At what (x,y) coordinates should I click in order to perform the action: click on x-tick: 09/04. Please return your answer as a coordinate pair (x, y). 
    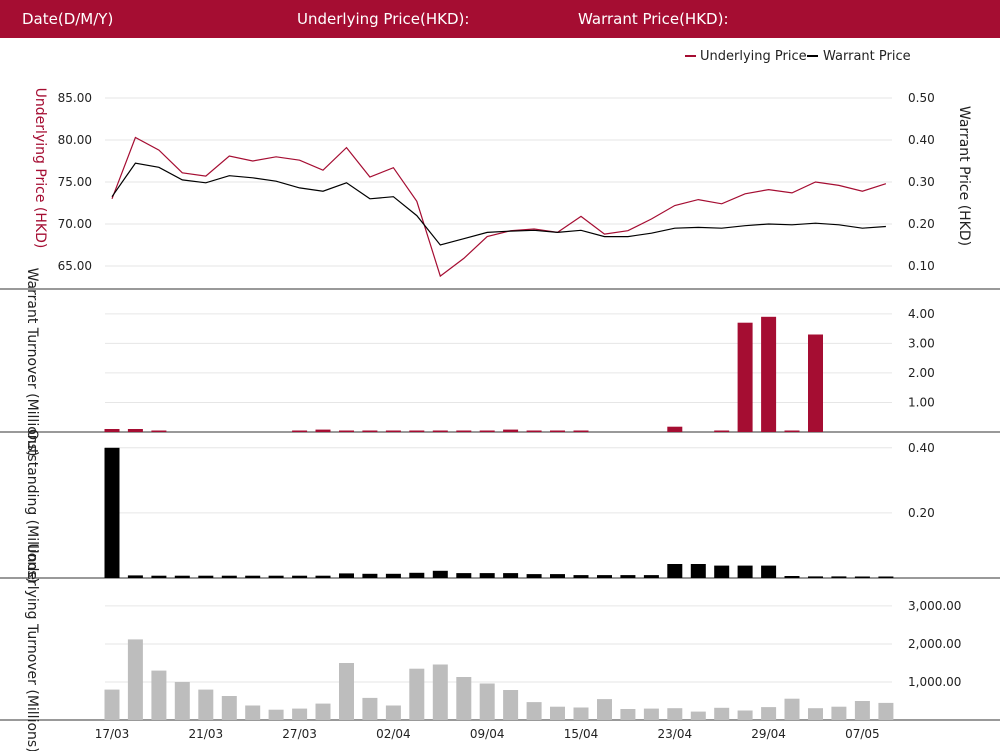
    Looking at the image, I should click on (487, 734).